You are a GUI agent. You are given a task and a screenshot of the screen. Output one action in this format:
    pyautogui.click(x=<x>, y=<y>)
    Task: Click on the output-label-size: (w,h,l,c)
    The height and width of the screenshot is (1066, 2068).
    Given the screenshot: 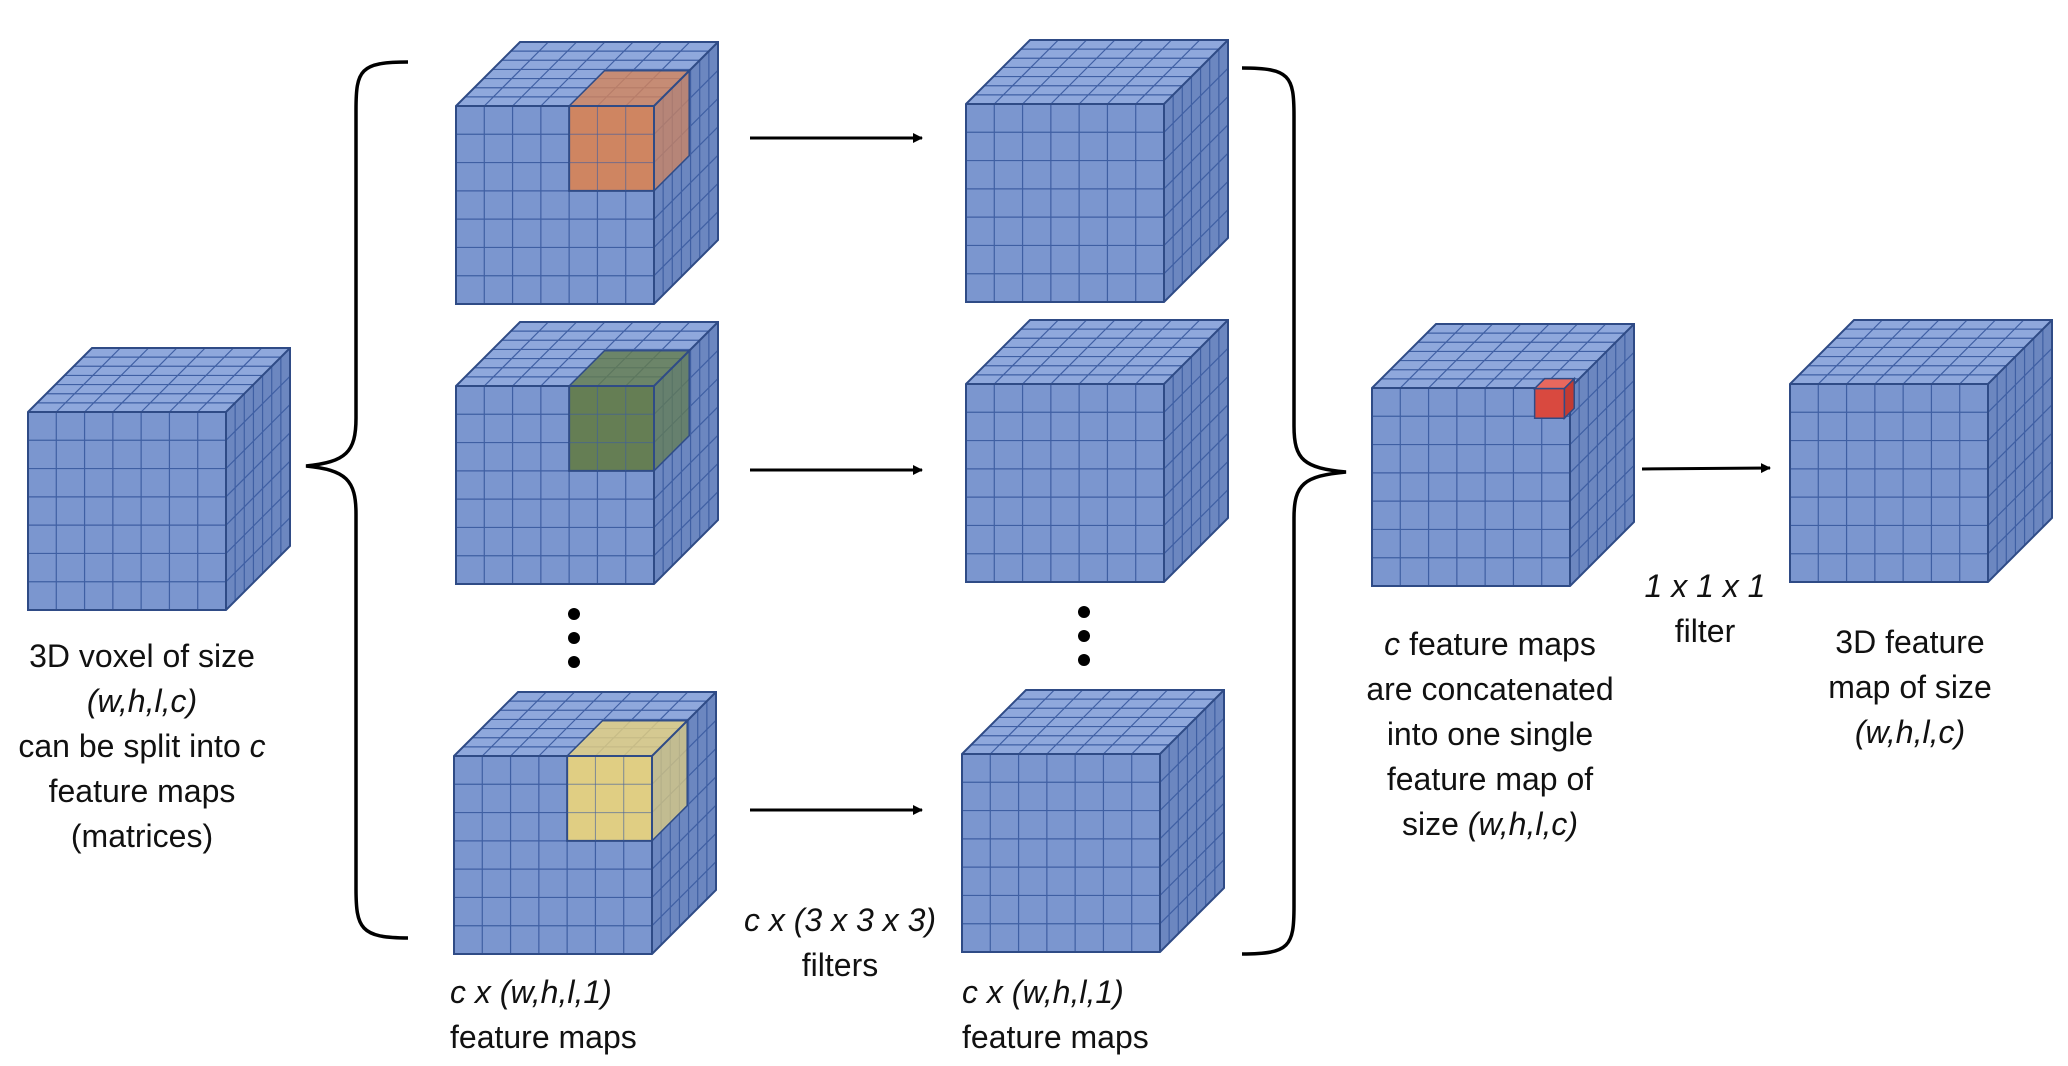 What is the action you would take?
    pyautogui.click(x=1910, y=732)
    